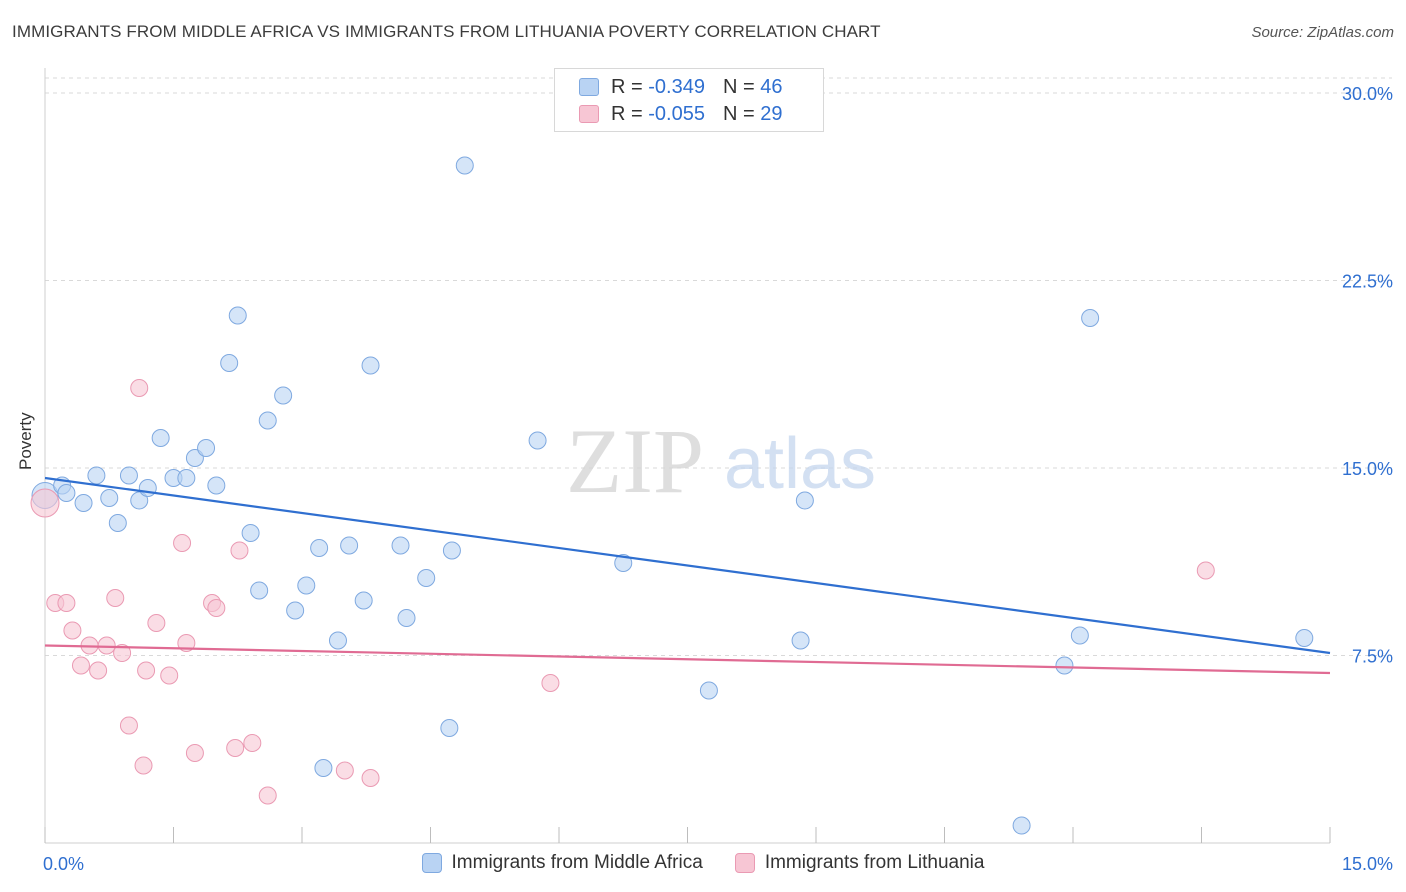 This screenshot has height=892, width=1406. I want to click on x-tick-label-min: 0.0%, so click(63, 864).